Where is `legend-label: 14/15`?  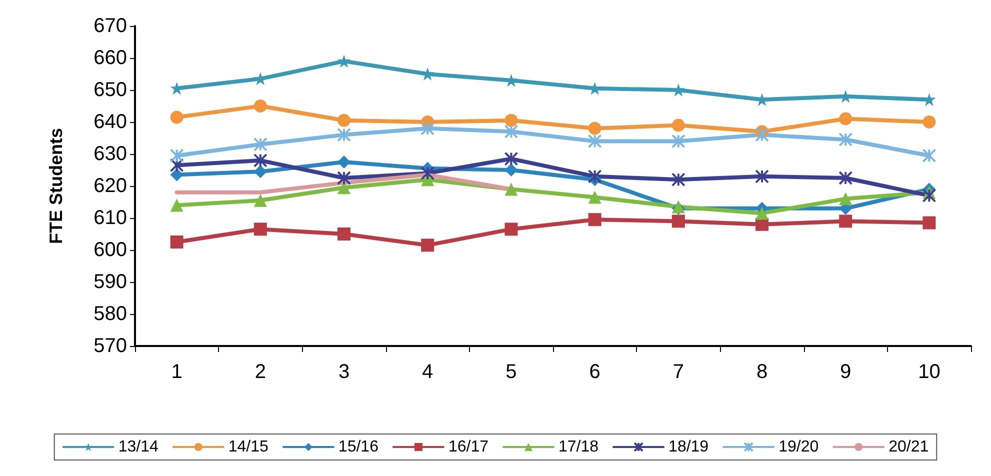 legend-label: 14/15 is located at coordinates (248, 447).